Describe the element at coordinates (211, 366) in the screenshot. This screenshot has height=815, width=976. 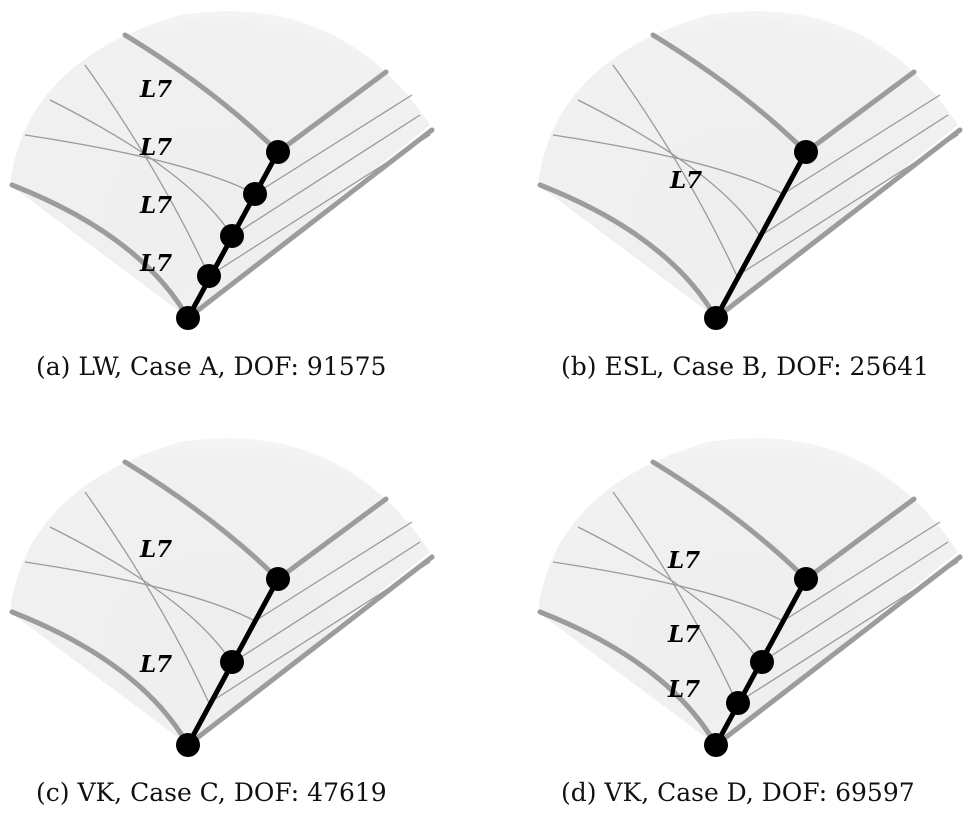
I see `panel-caption: (a) LW, Case A, DOF: 91575` at that location.